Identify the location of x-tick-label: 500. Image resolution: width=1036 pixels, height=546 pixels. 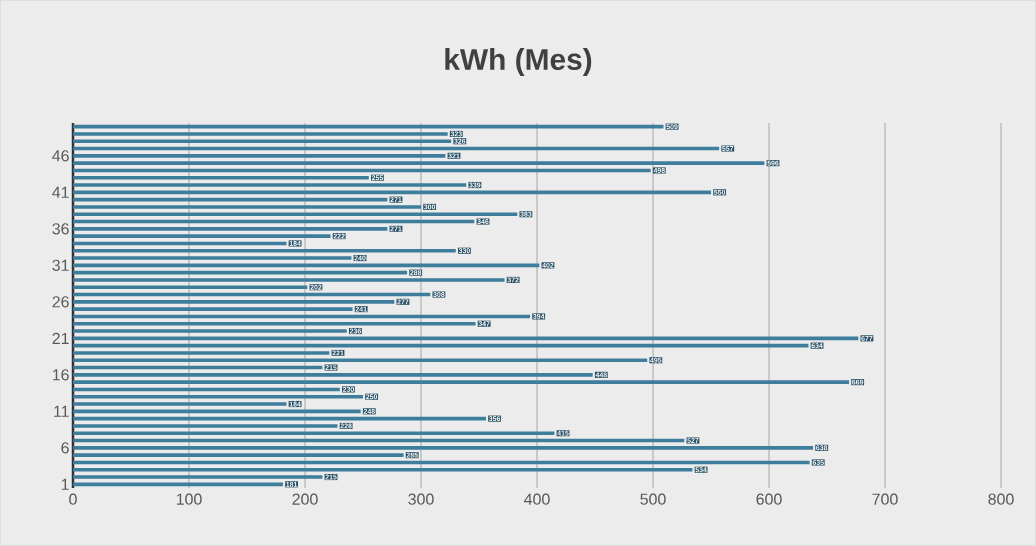
(653, 499).